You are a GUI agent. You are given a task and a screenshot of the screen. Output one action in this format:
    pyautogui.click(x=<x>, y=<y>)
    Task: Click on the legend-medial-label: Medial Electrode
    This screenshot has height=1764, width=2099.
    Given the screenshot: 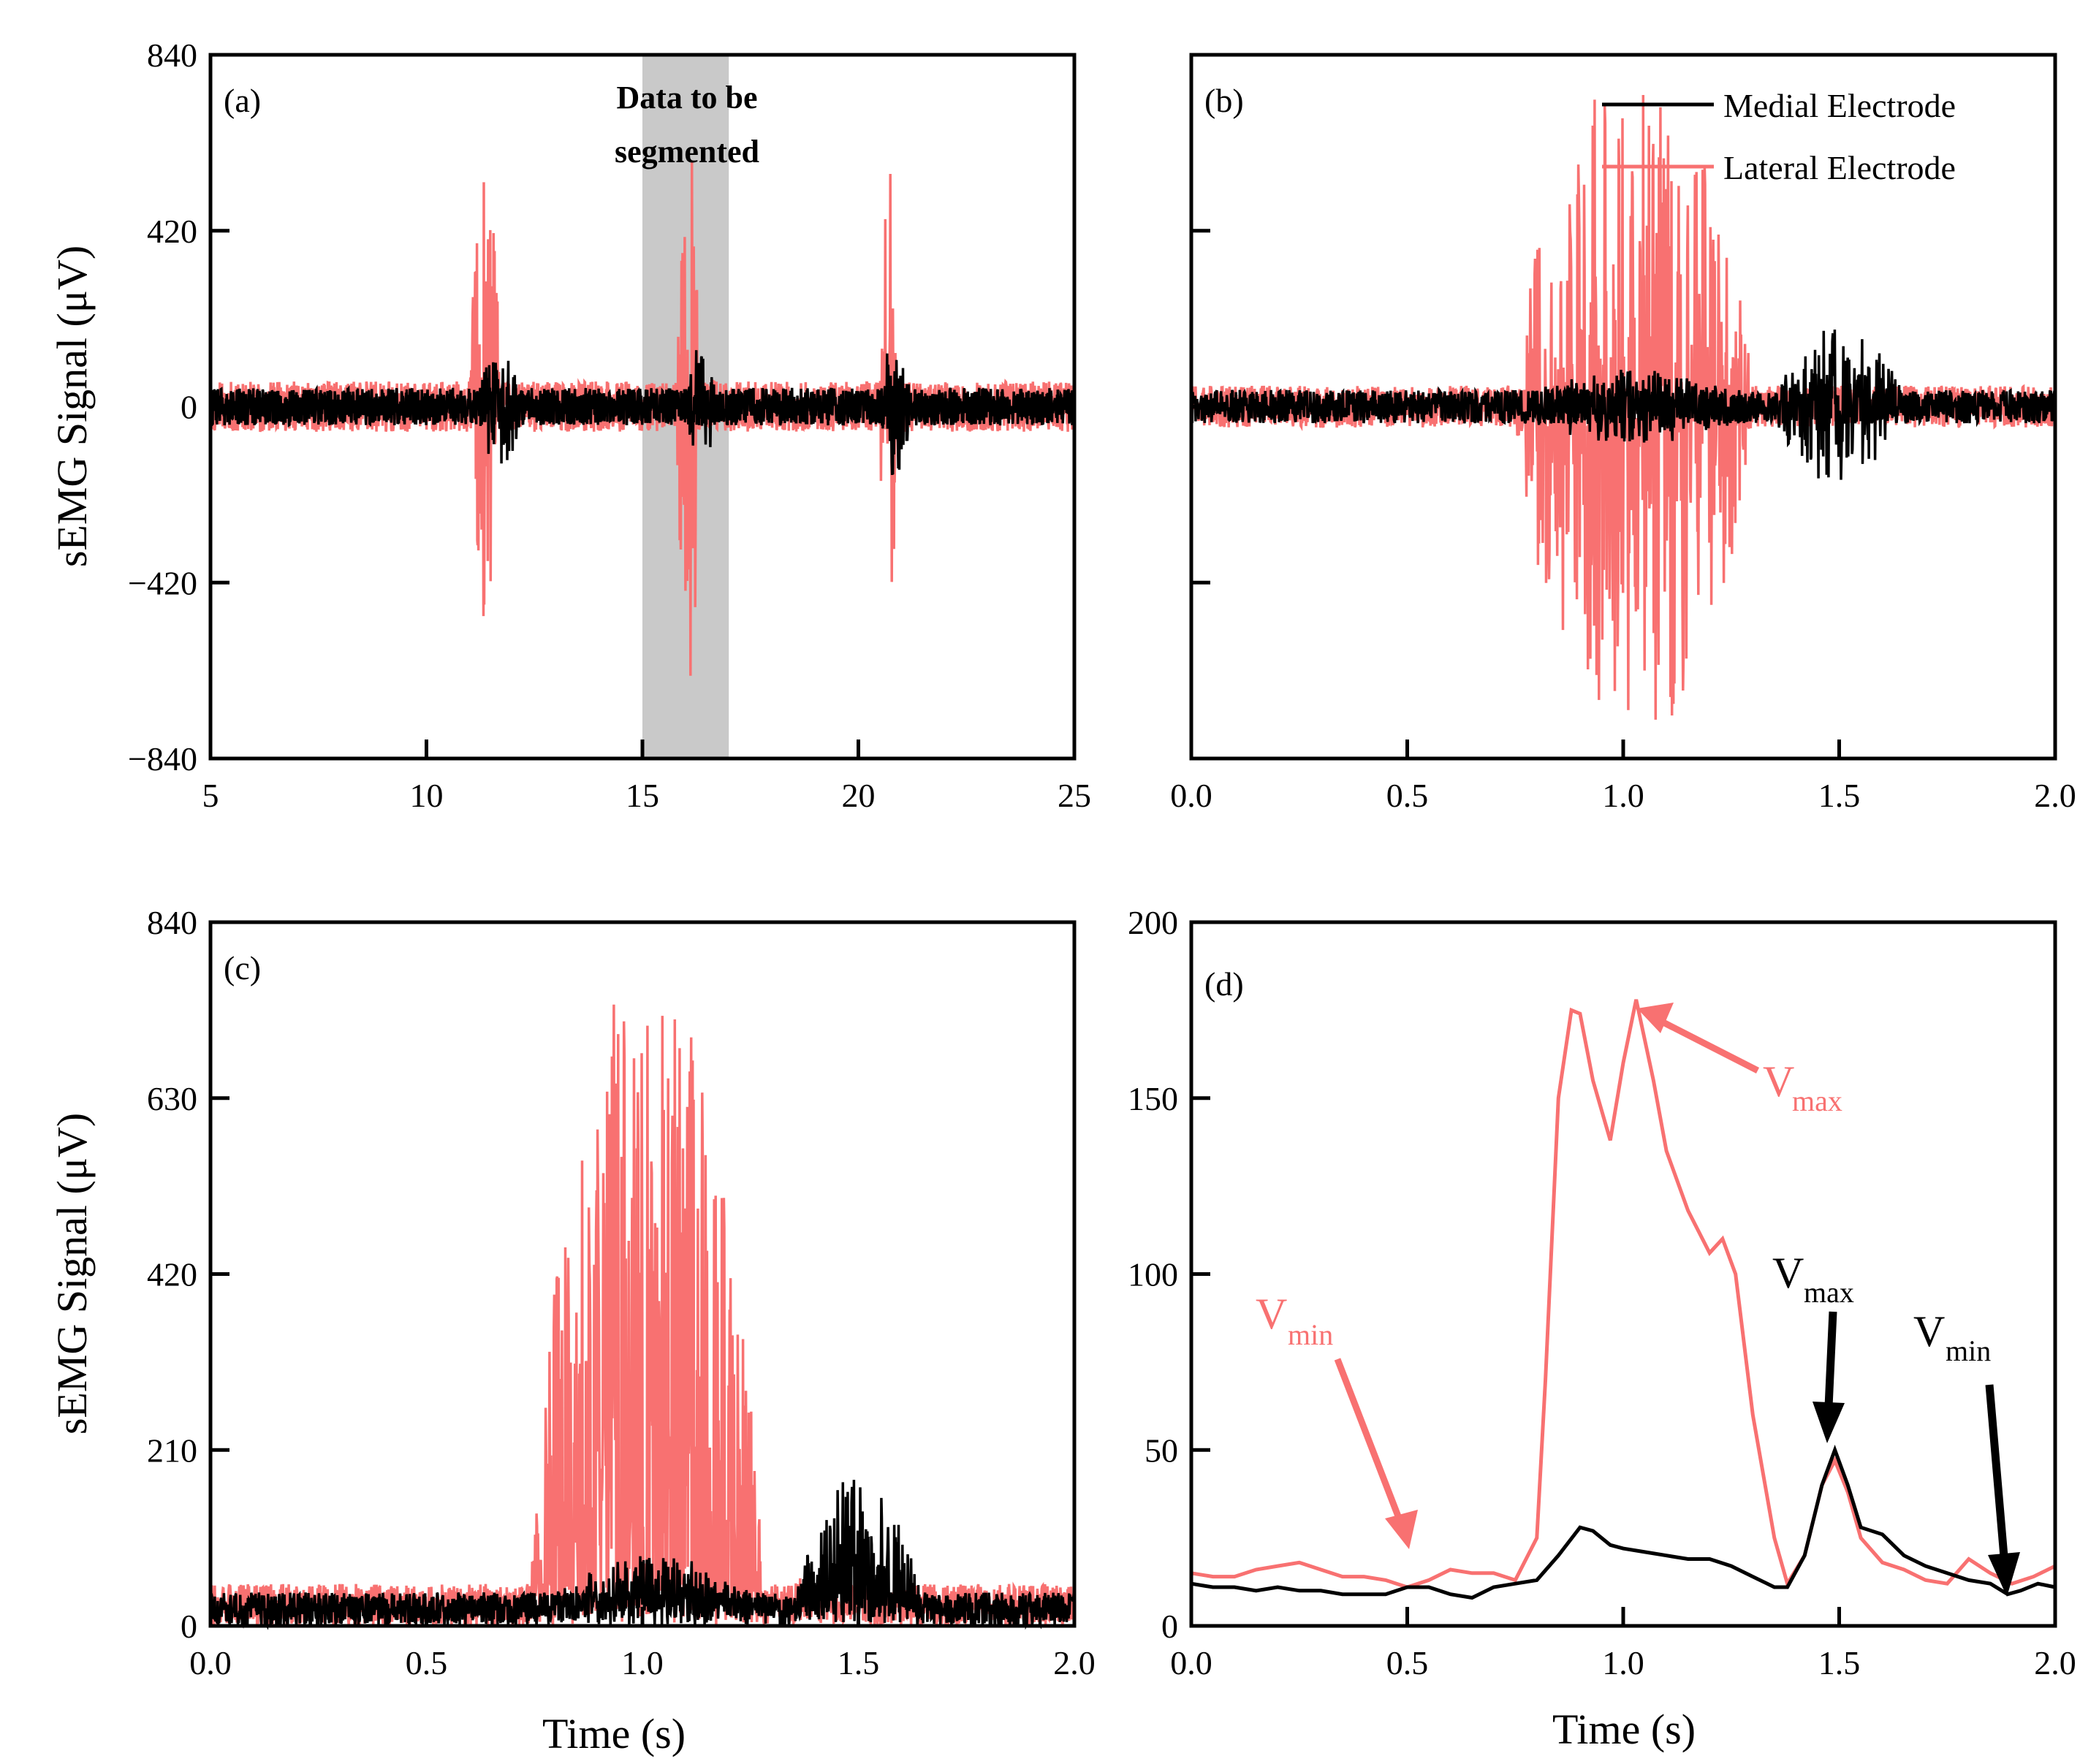 What is the action you would take?
    pyautogui.click(x=1839, y=105)
    